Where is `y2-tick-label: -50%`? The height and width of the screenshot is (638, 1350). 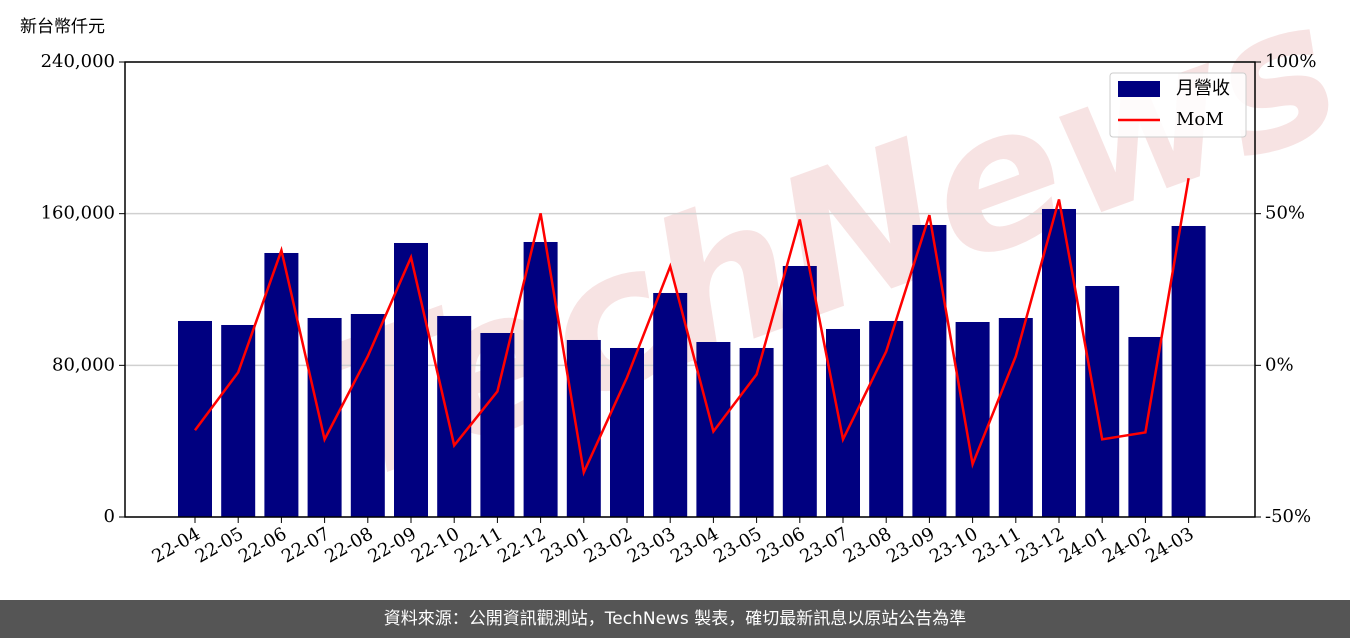
y2-tick-label: -50% is located at coordinates (1288, 516).